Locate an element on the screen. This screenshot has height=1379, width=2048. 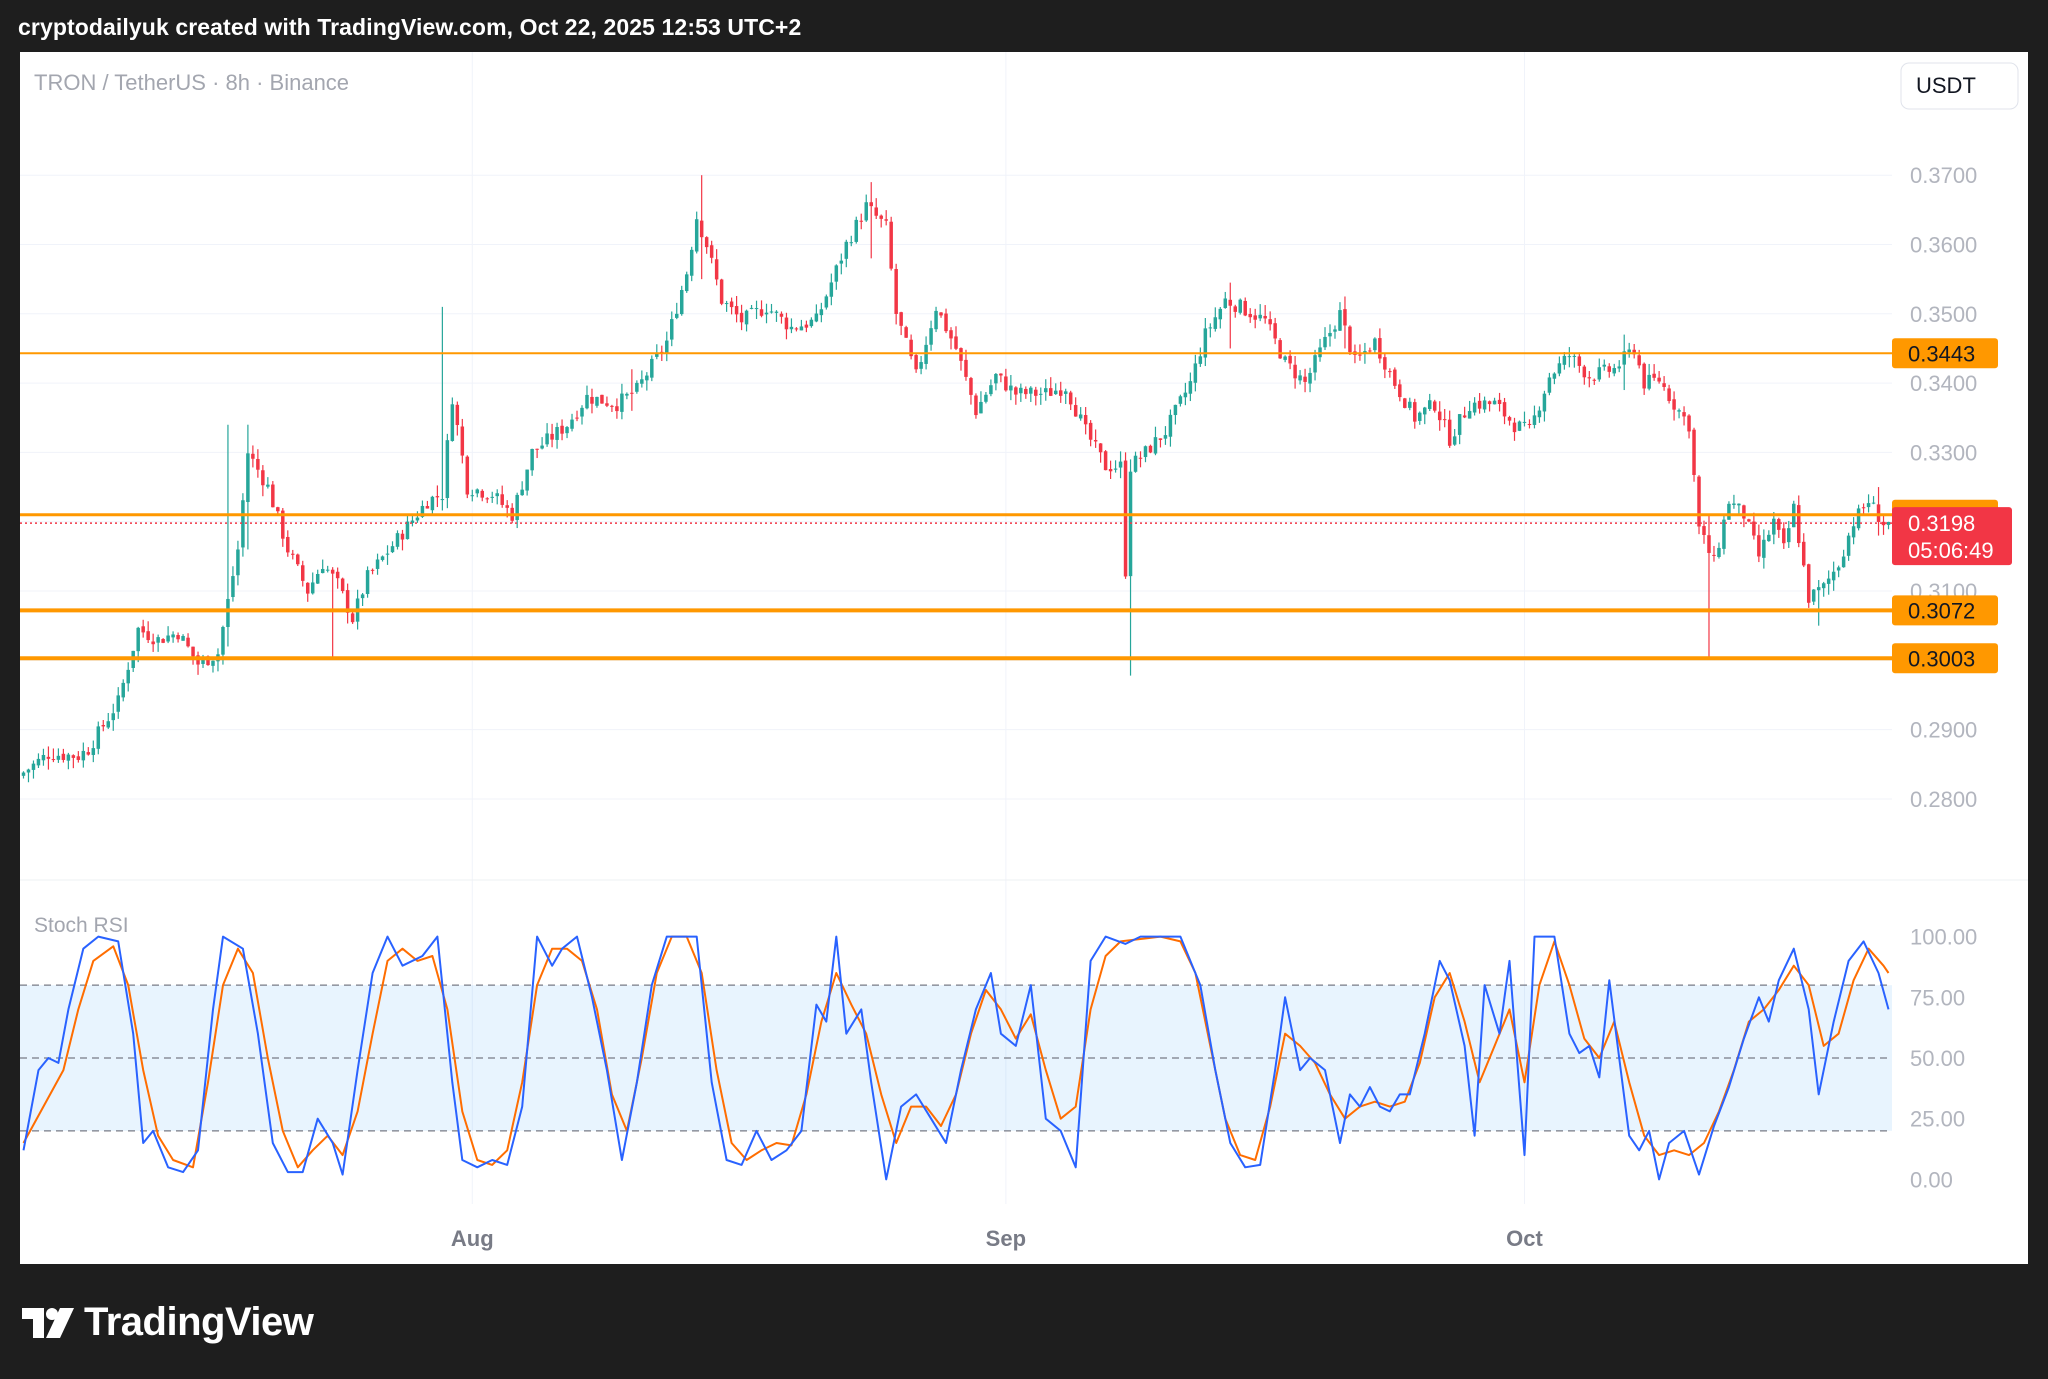
currency-button-bg is located at coordinates (1959, 86).